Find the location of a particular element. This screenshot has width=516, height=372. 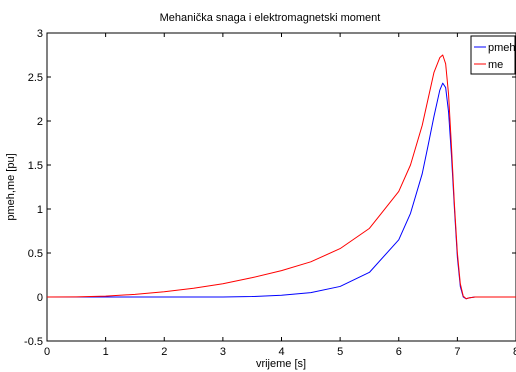

y-axis-label: pmeh,me [pu] is located at coordinates (11, 186).